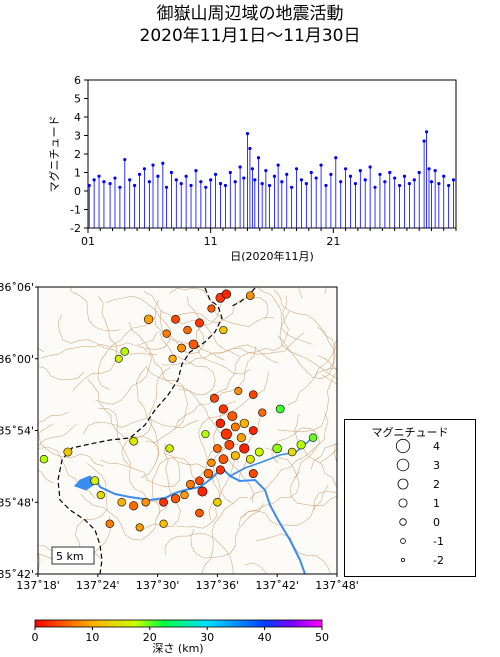  Describe the element at coordinates (250, 36) in the screenshot. I see `chart-subtitle: 2020年11月1日～11月30日` at that location.